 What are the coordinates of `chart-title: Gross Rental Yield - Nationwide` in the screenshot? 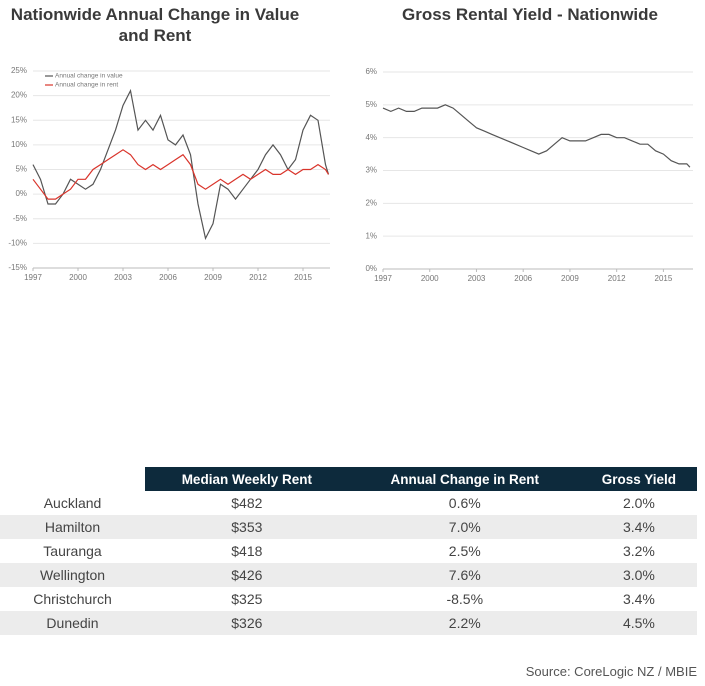 It's located at (530, 14).